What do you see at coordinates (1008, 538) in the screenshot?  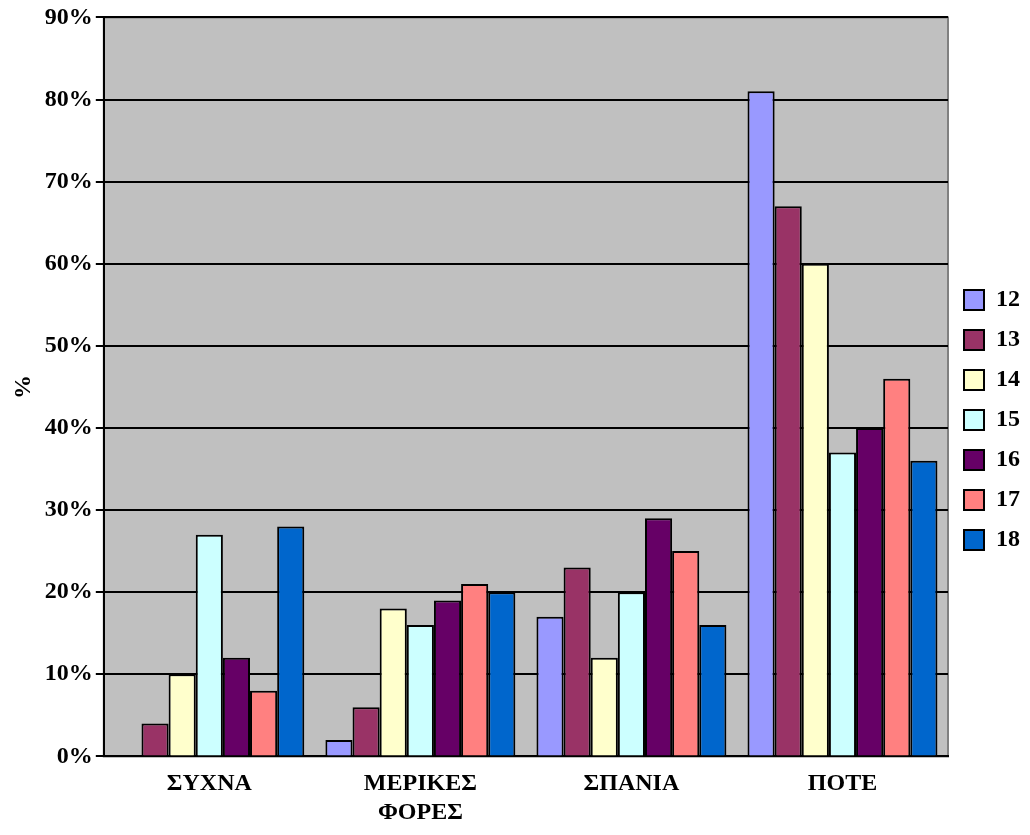 I see `legend-label: 18` at bounding box center [1008, 538].